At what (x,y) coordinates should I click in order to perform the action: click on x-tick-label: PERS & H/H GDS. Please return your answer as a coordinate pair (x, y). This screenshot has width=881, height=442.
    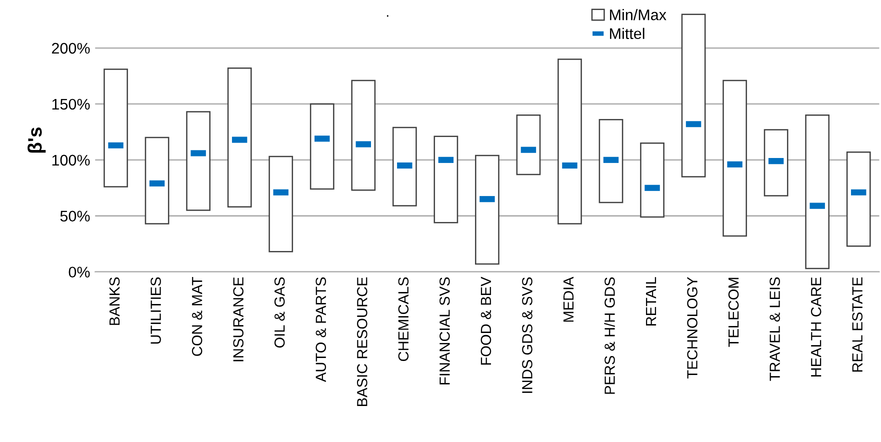
    Looking at the image, I should click on (609, 335).